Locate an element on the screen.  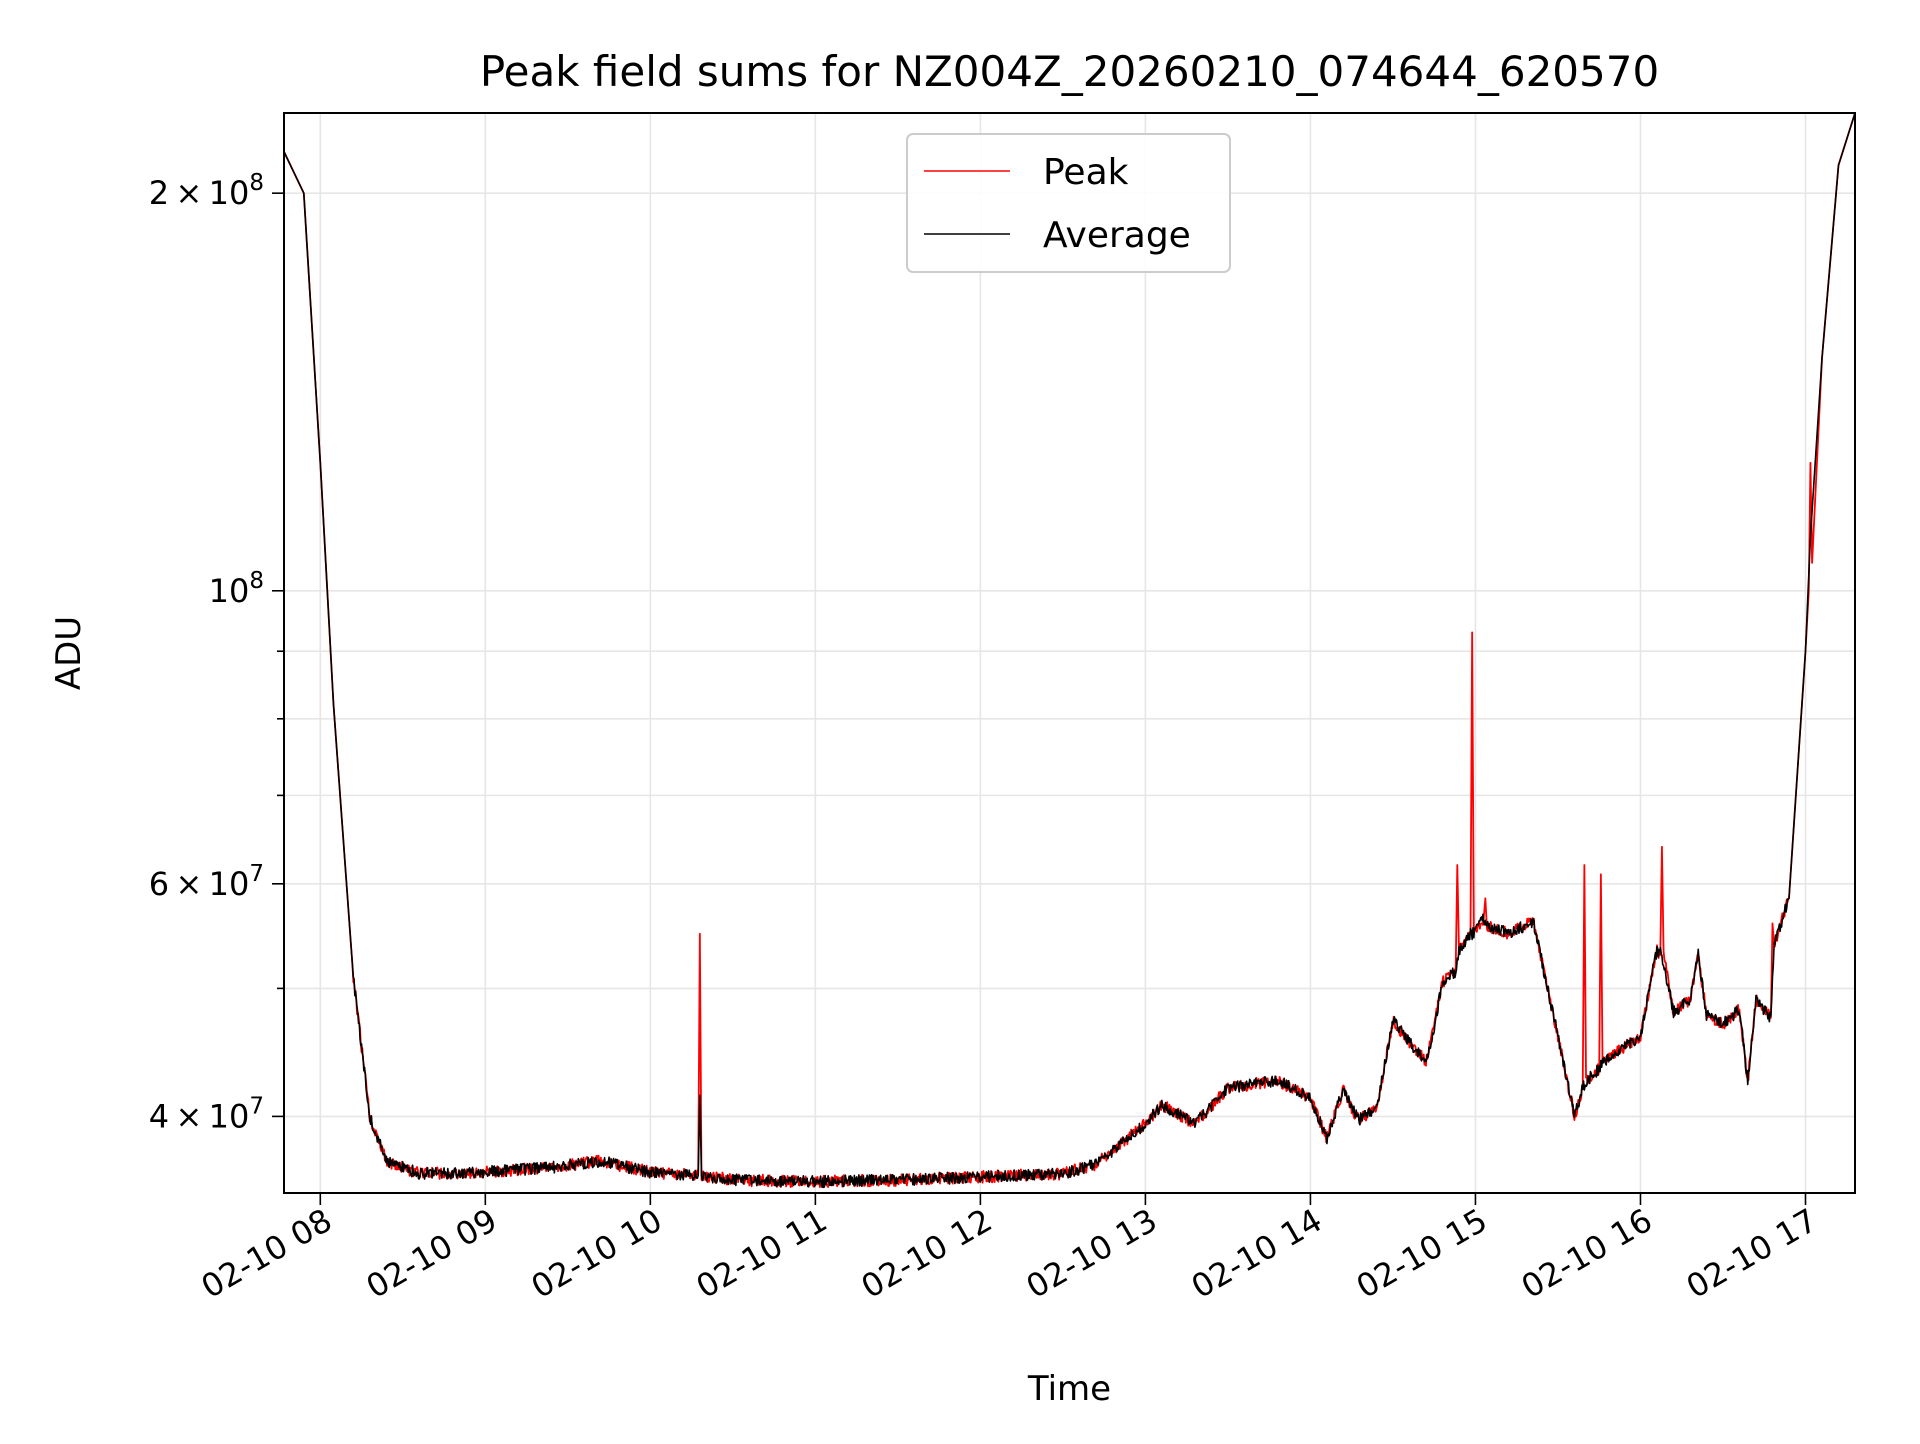
legend-label-average: Average is located at coordinates (1117, 235).